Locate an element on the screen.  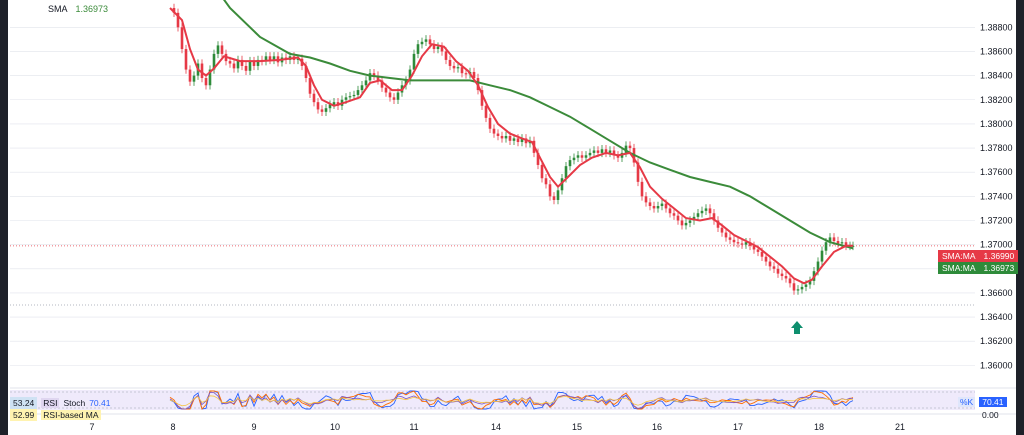
x-tick-label-9: 18 is located at coordinates (819, 427).